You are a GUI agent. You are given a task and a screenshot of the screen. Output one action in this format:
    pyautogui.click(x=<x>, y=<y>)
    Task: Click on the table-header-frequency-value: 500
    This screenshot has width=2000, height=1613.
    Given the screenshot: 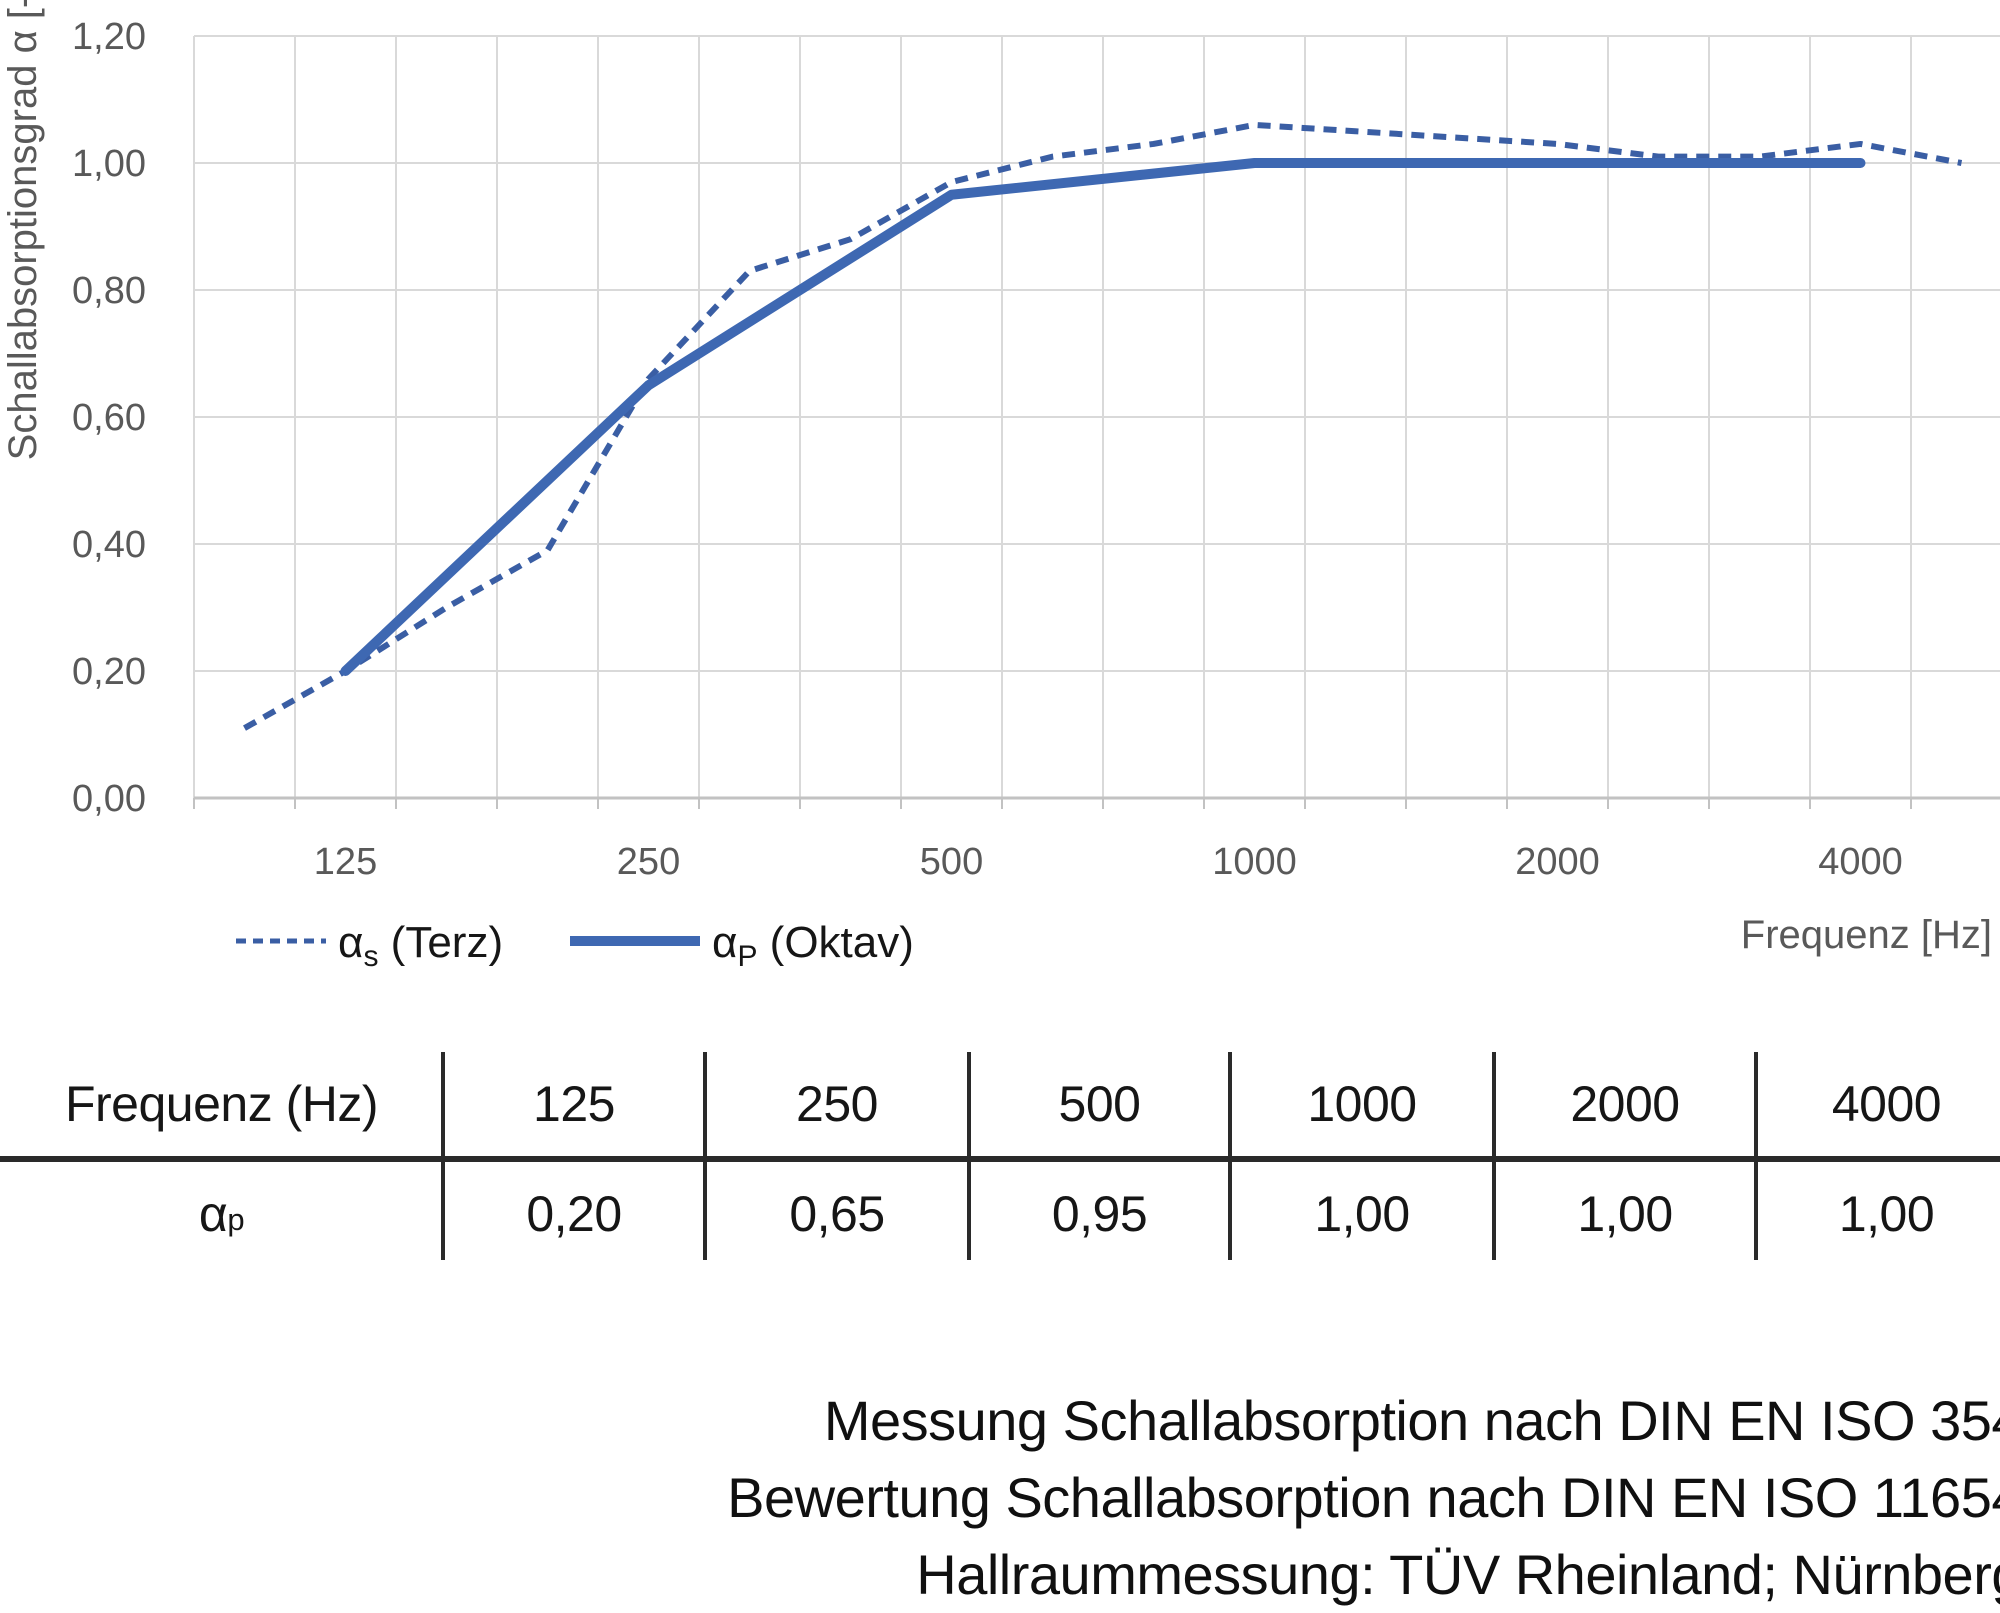 What is the action you would take?
    pyautogui.click(x=1099, y=1104)
    